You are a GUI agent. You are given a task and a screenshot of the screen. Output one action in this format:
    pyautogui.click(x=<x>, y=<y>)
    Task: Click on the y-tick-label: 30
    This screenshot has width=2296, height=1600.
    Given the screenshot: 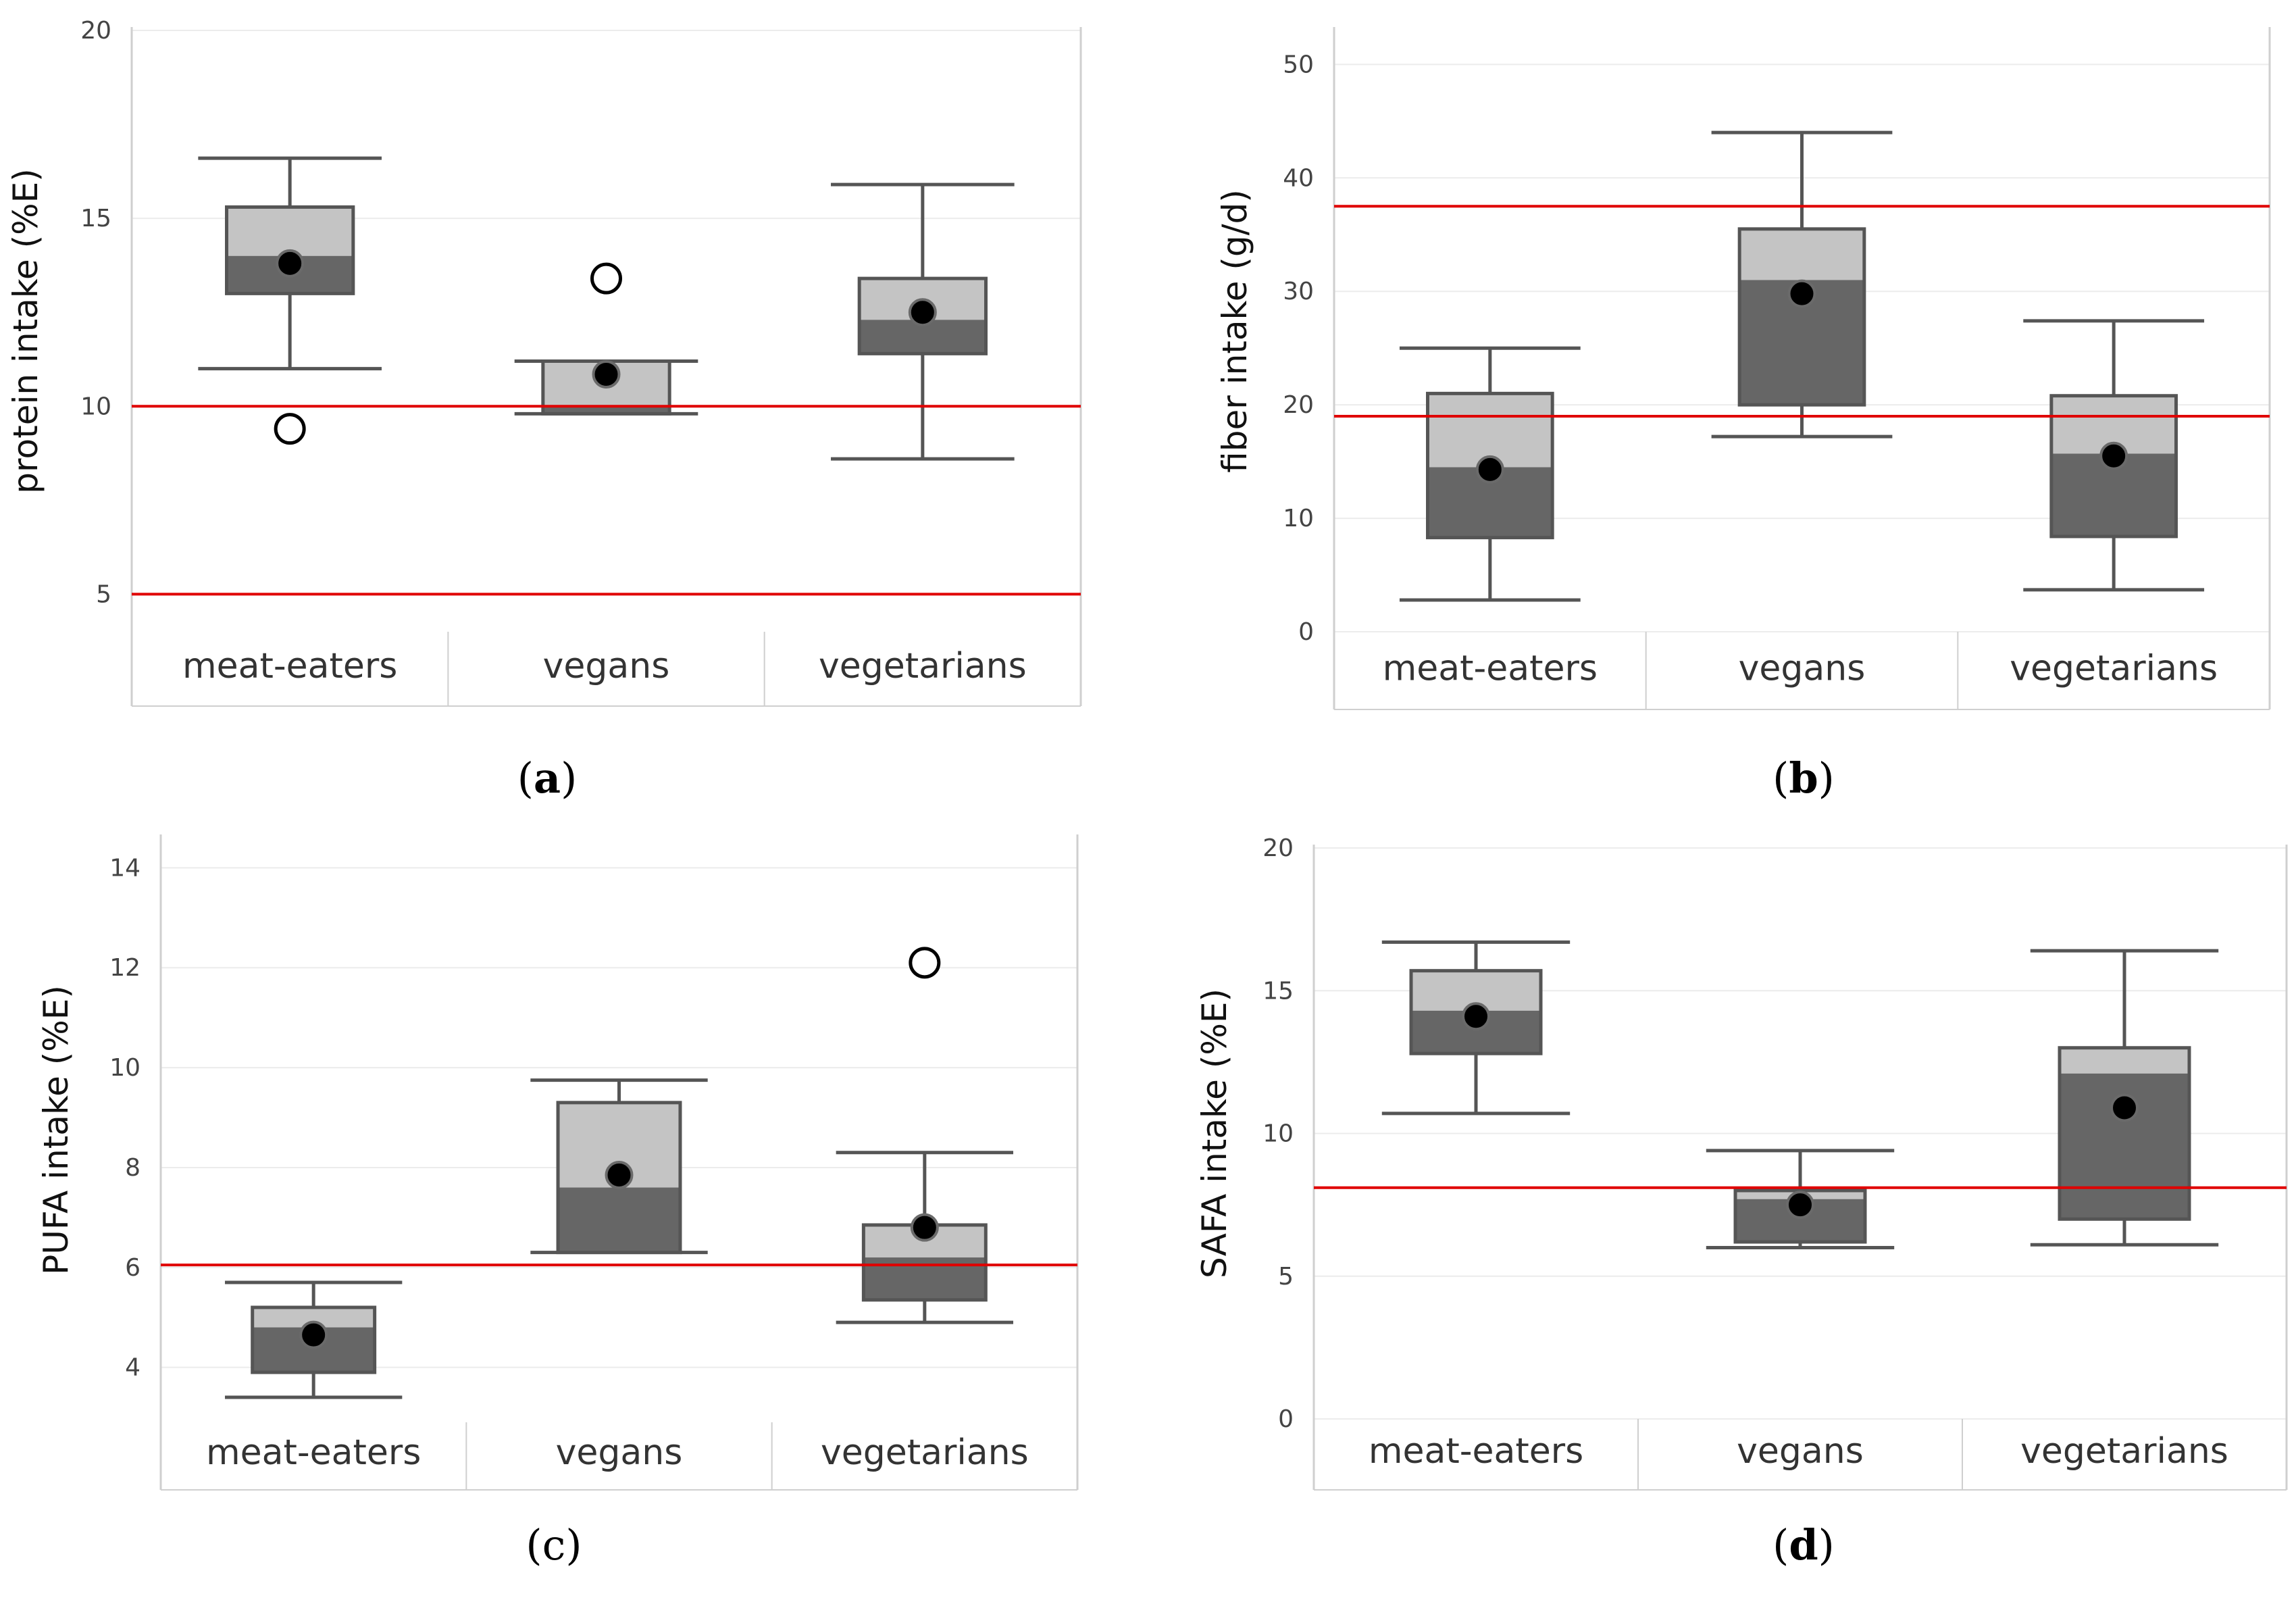 What is the action you would take?
    pyautogui.click(x=1298, y=291)
    